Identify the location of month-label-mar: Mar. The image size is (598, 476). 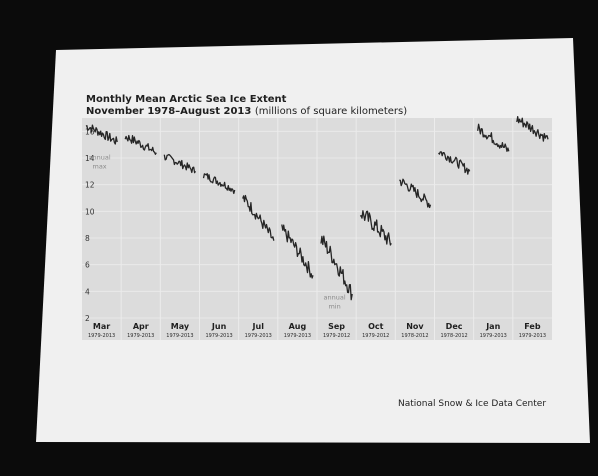
(101, 326).